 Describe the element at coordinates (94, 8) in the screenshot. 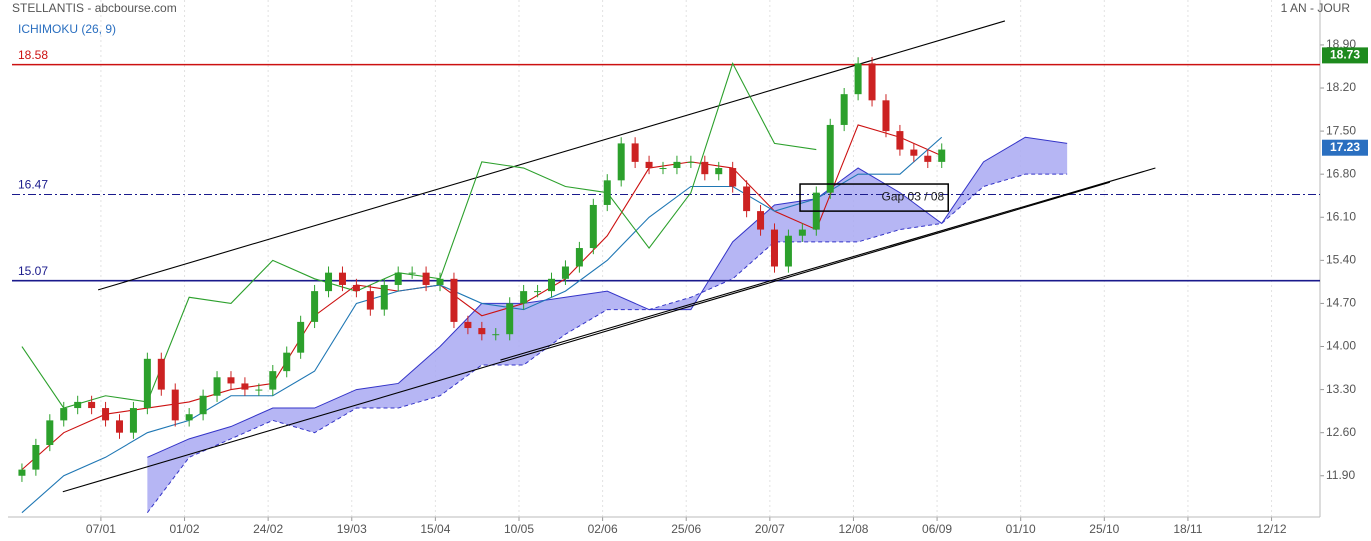

I see `chart-title: STELLANTIS - abcbourse.com` at that location.